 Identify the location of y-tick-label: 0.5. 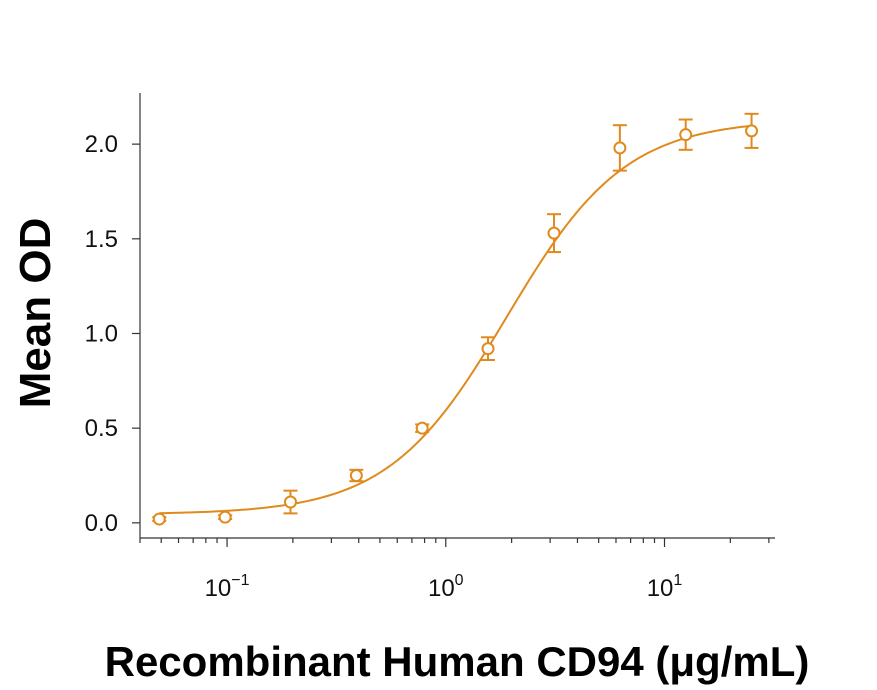
(101, 428).